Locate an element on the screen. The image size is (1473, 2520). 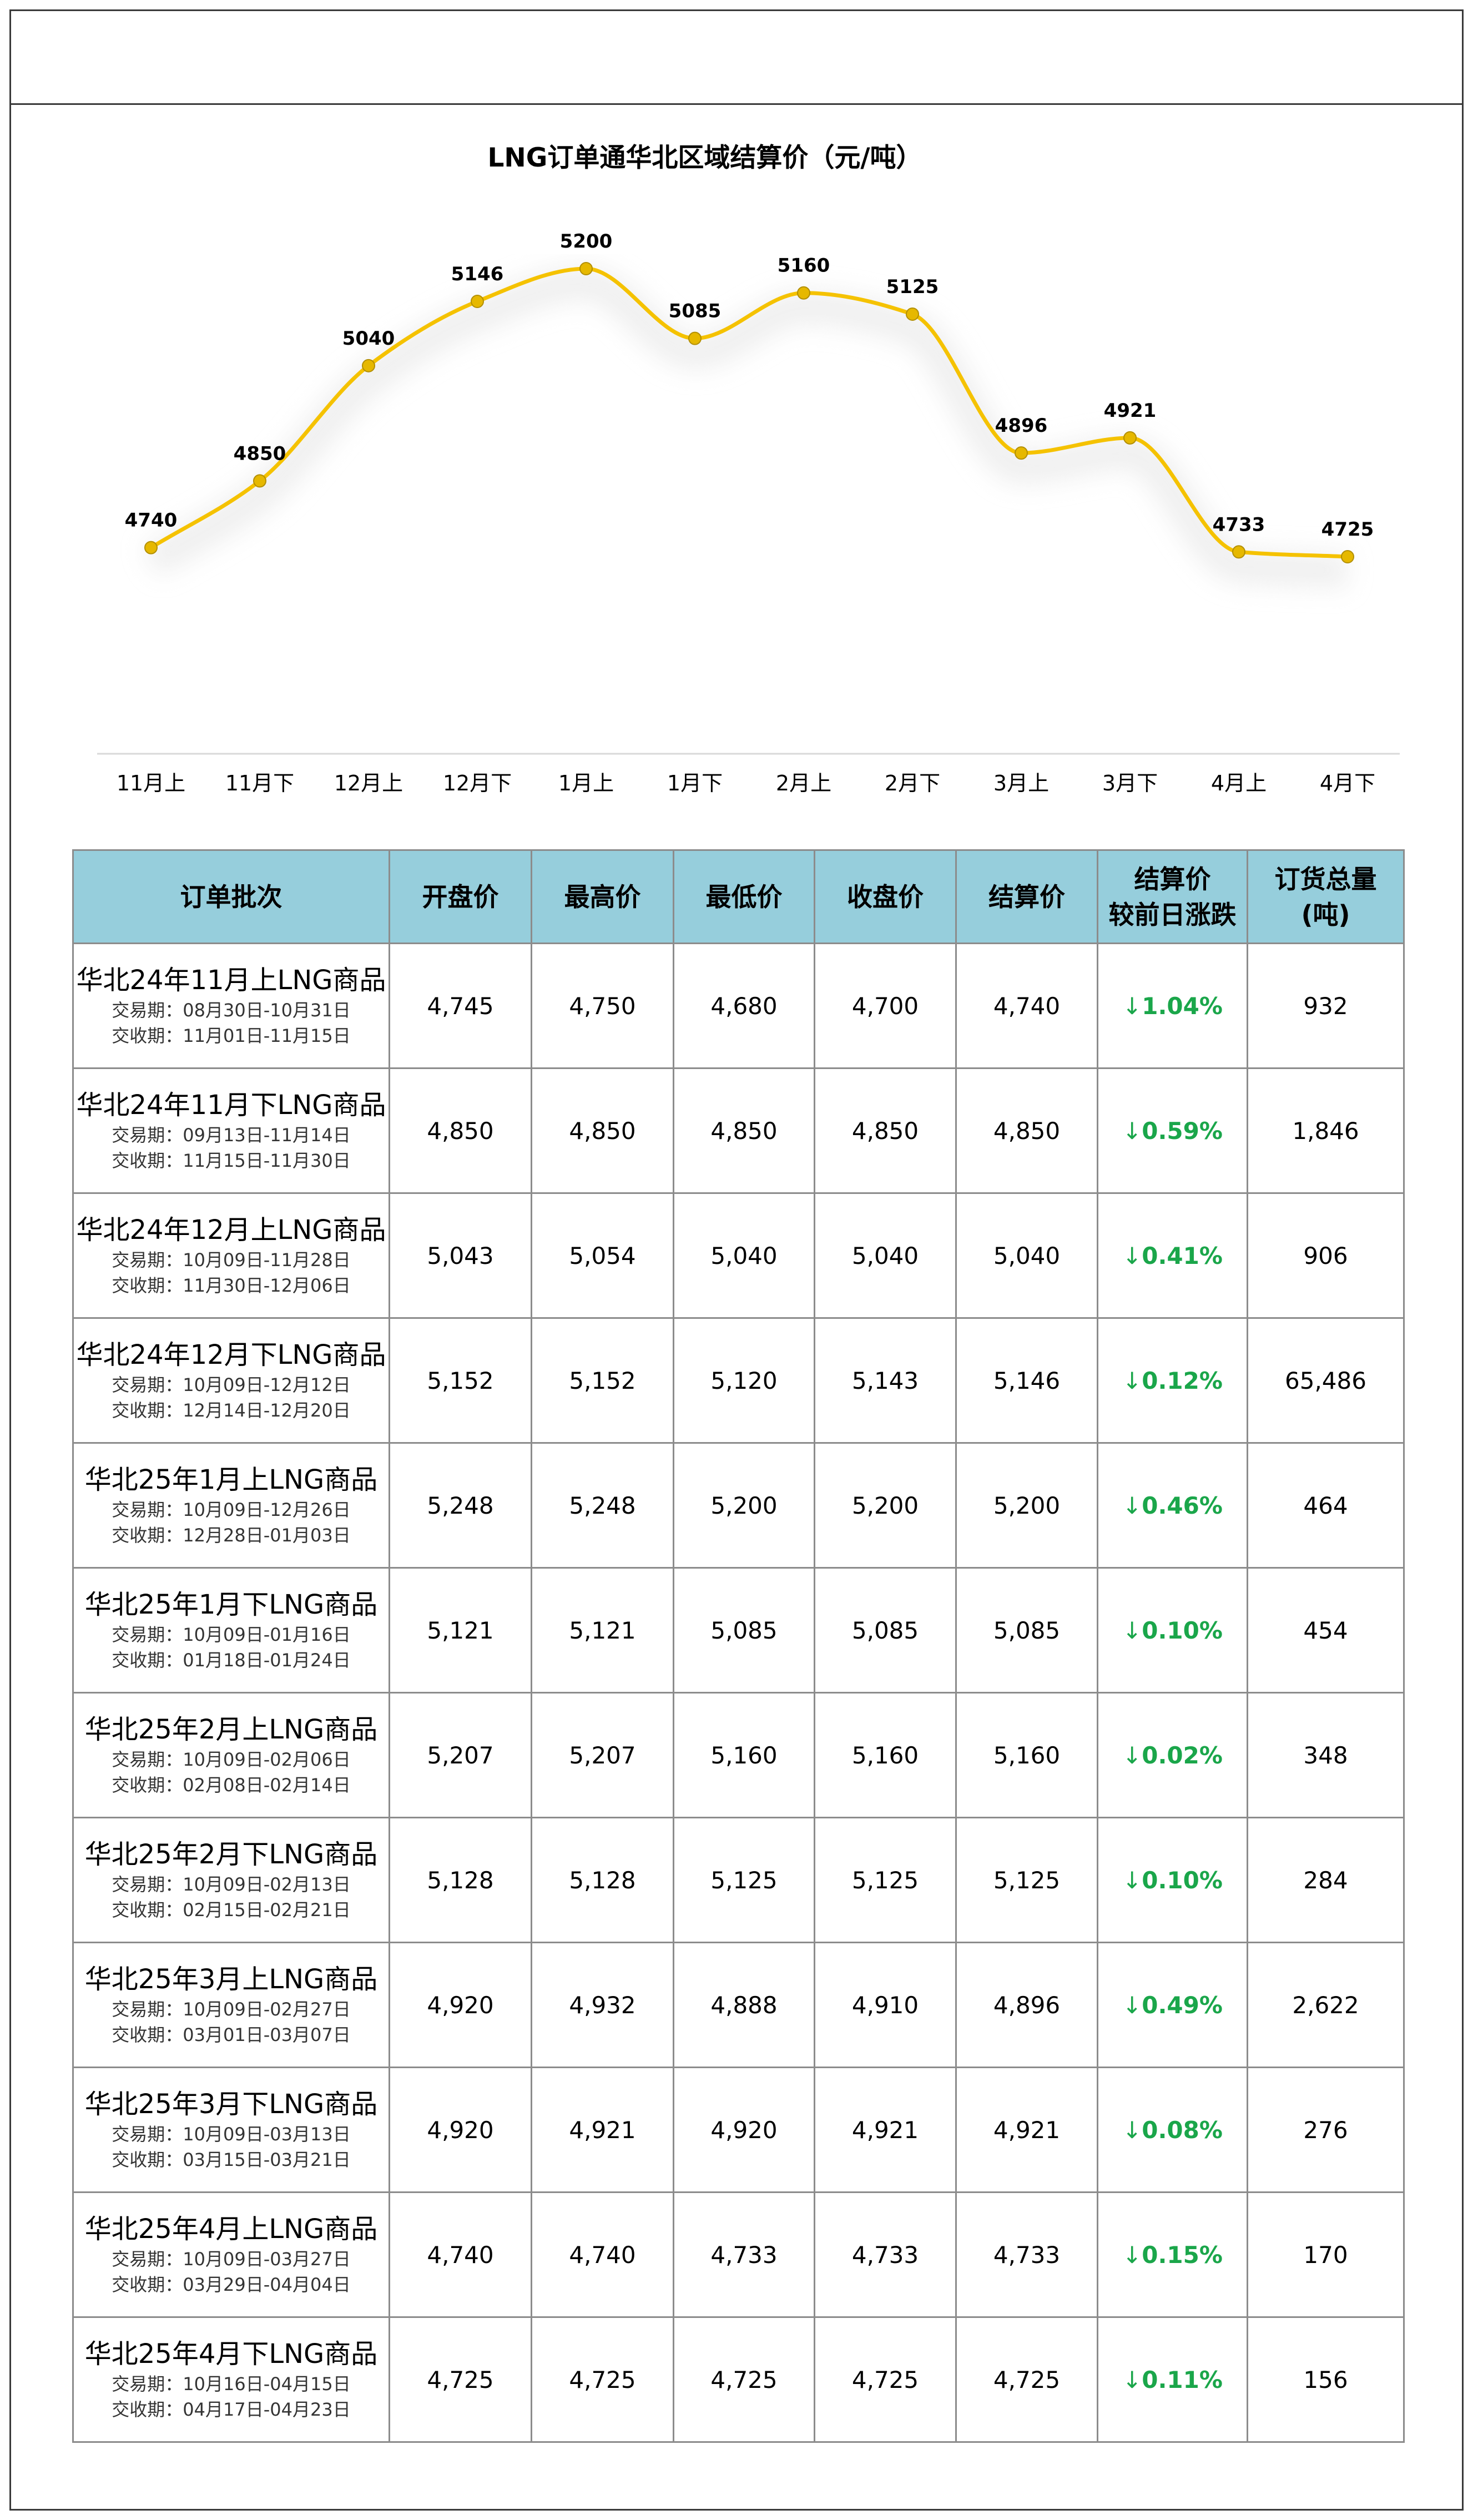
series-line is located at coordinates (750, 412).